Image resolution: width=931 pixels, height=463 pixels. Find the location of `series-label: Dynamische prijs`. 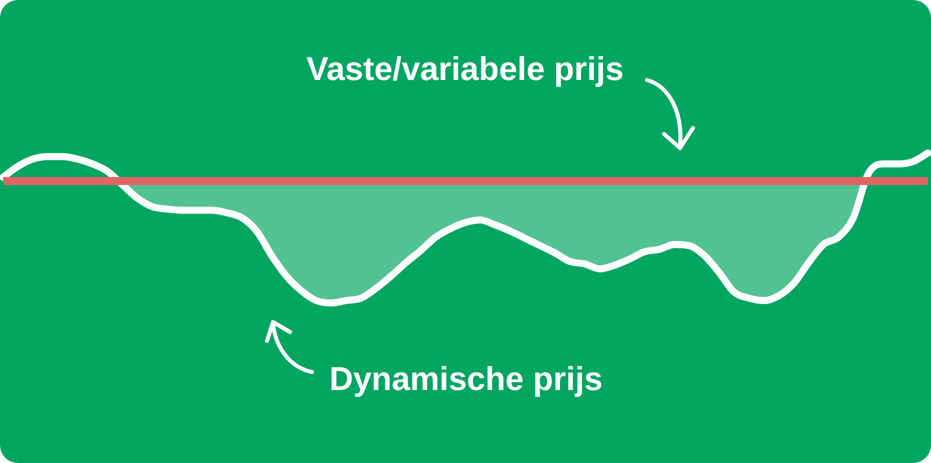

series-label: Dynamische prijs is located at coordinates (466, 378).